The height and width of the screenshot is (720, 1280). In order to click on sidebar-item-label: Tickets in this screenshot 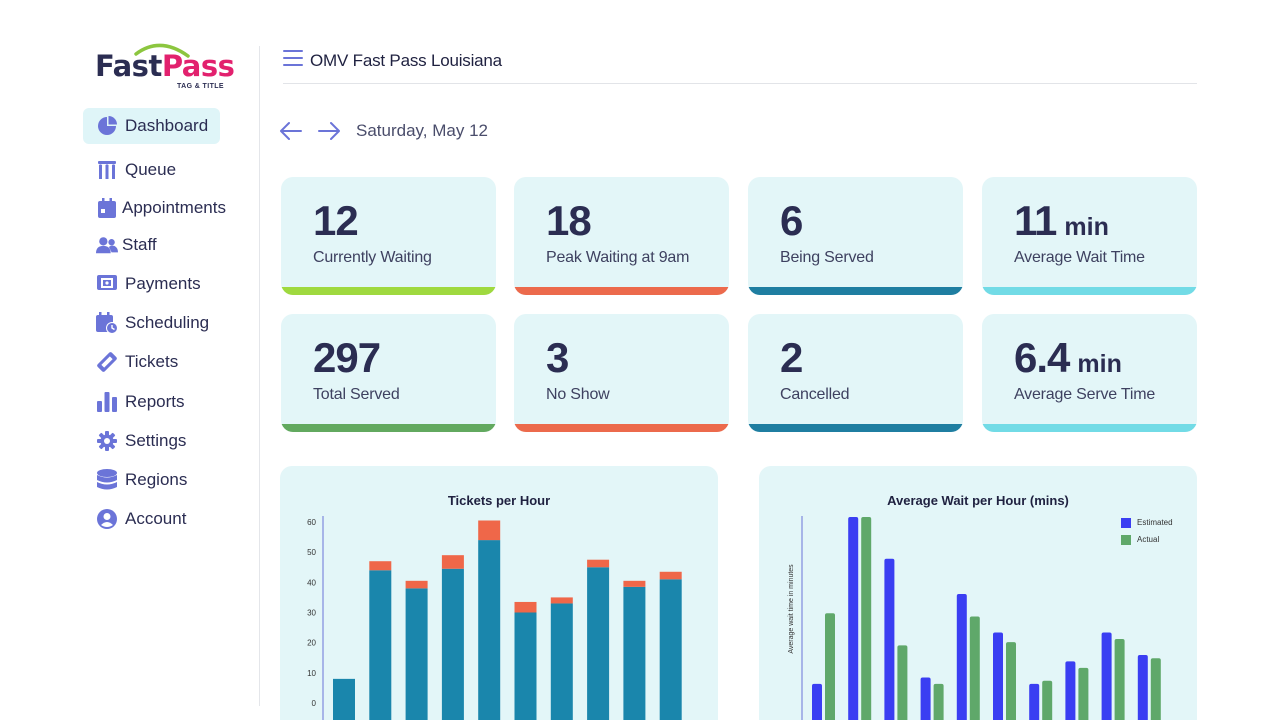, I will do `click(152, 361)`.